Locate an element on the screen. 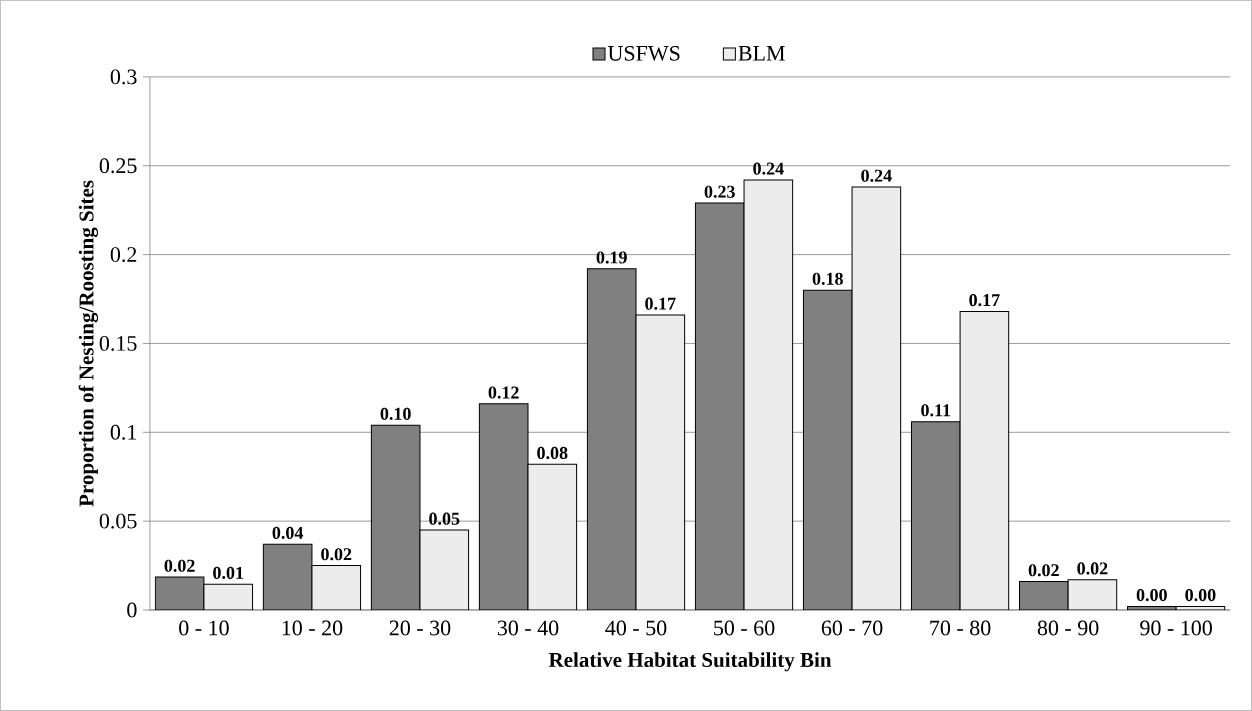 This screenshot has width=1252, height=711. y-tick-label: 0.2 is located at coordinates (123, 255).